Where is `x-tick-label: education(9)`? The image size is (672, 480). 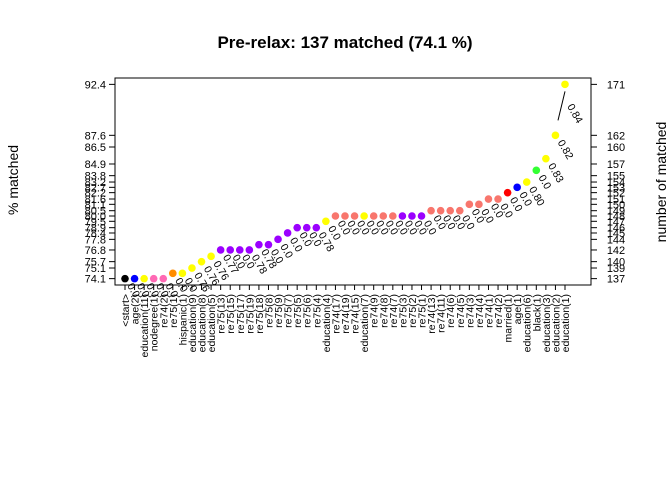 x-tick-label: education(9) is located at coordinates (193, 323).